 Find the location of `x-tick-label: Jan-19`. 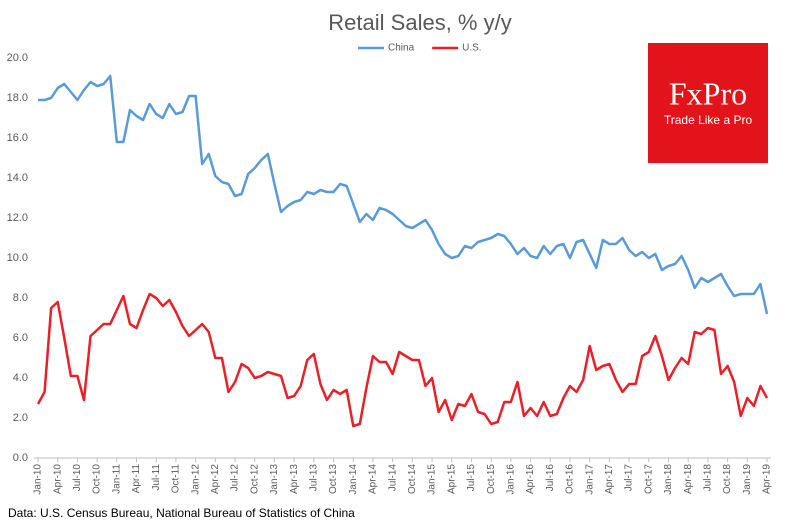

x-tick-label: Jan-19 is located at coordinates (747, 479).